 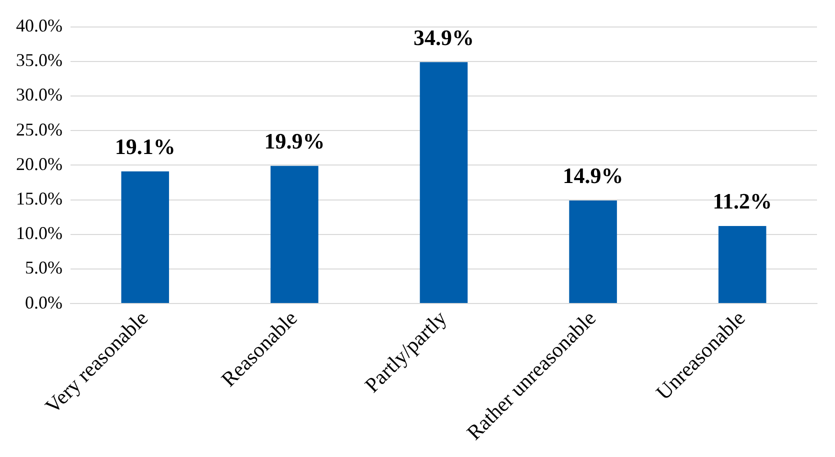 I want to click on y-tick-label: 20.0%, so click(x=39, y=164).